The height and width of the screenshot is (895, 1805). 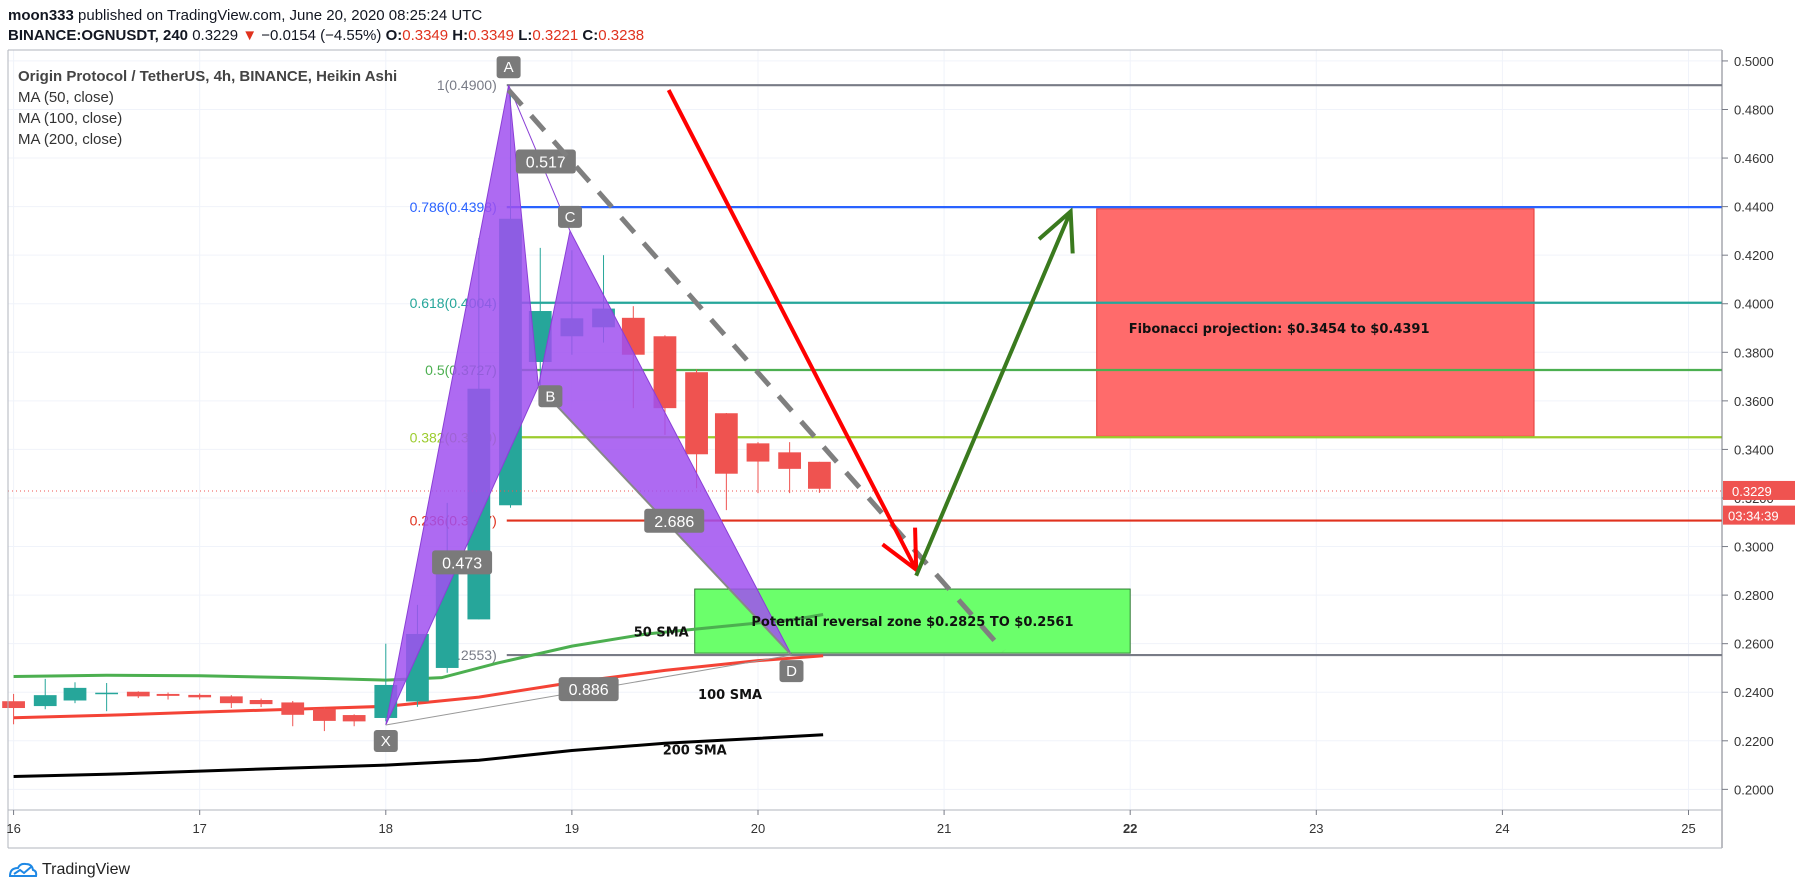 I want to click on close-value: 0.3238, so click(x=621, y=35).